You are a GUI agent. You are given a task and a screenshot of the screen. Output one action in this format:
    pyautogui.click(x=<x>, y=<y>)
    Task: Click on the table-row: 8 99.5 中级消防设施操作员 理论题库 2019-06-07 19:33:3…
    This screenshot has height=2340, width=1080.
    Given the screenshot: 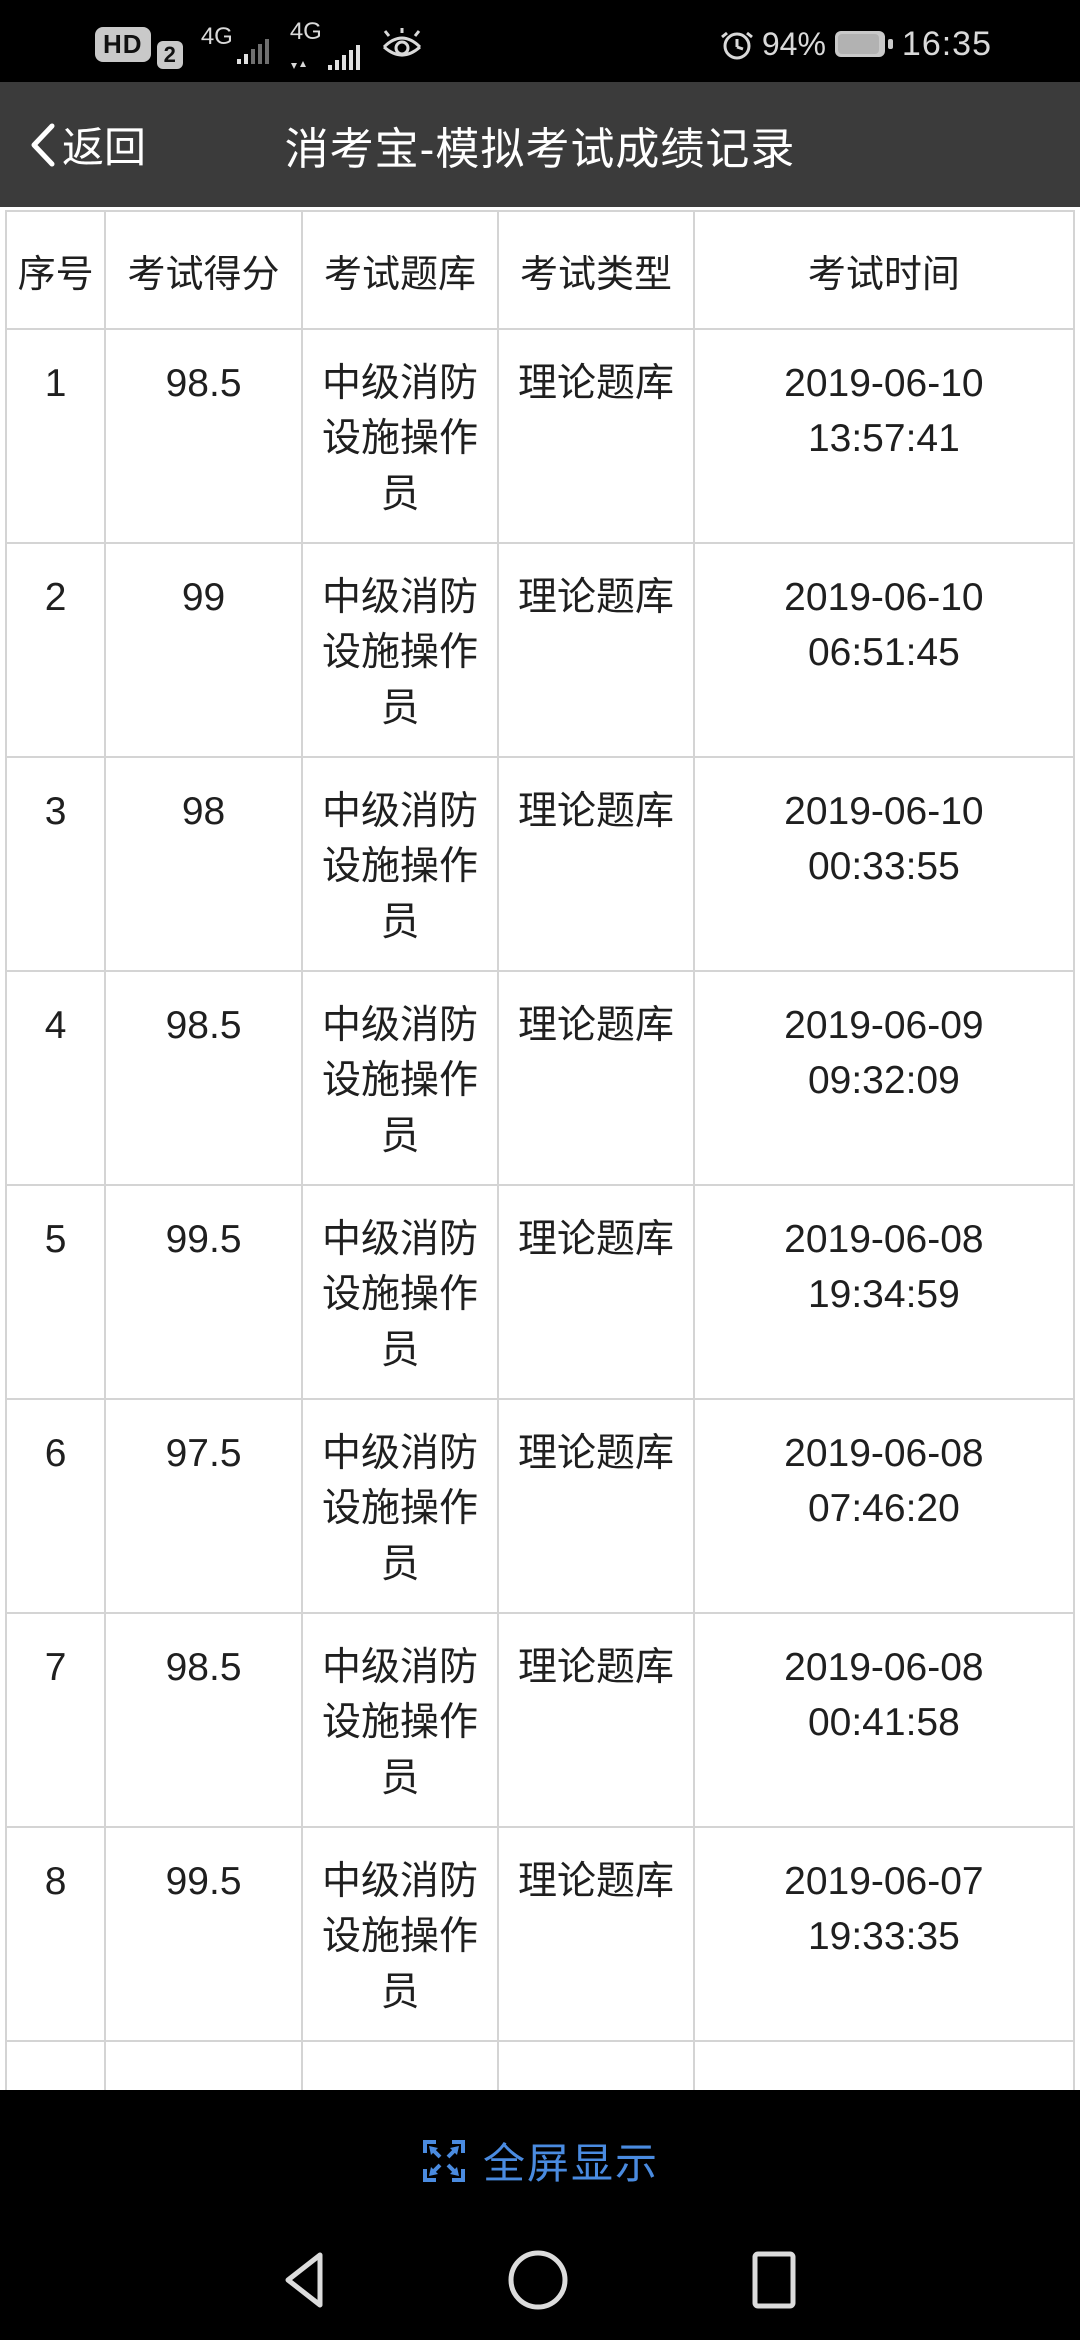 What is the action you would take?
    pyautogui.click(x=540, y=1934)
    